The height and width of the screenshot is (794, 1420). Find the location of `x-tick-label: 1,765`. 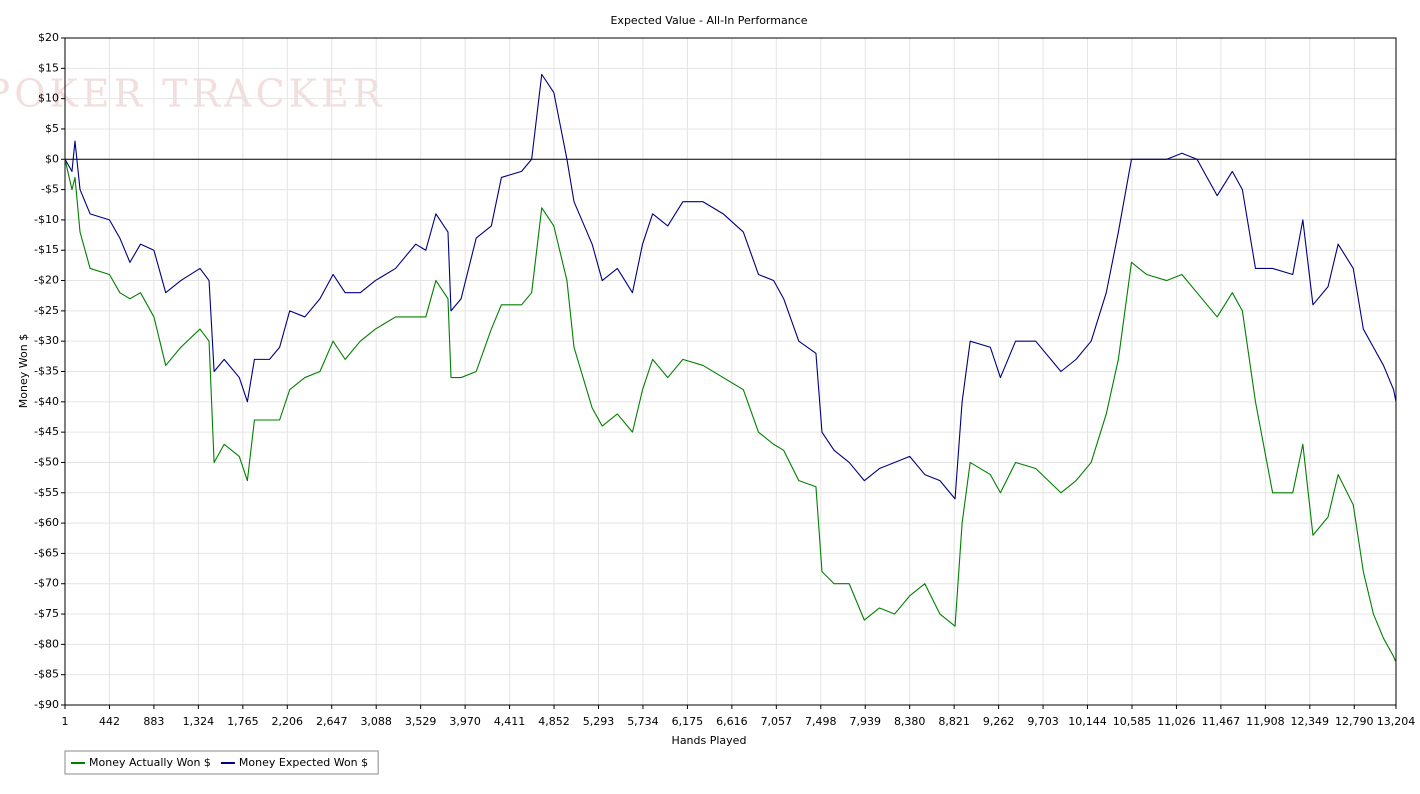

x-tick-label: 1,765 is located at coordinates (243, 721).